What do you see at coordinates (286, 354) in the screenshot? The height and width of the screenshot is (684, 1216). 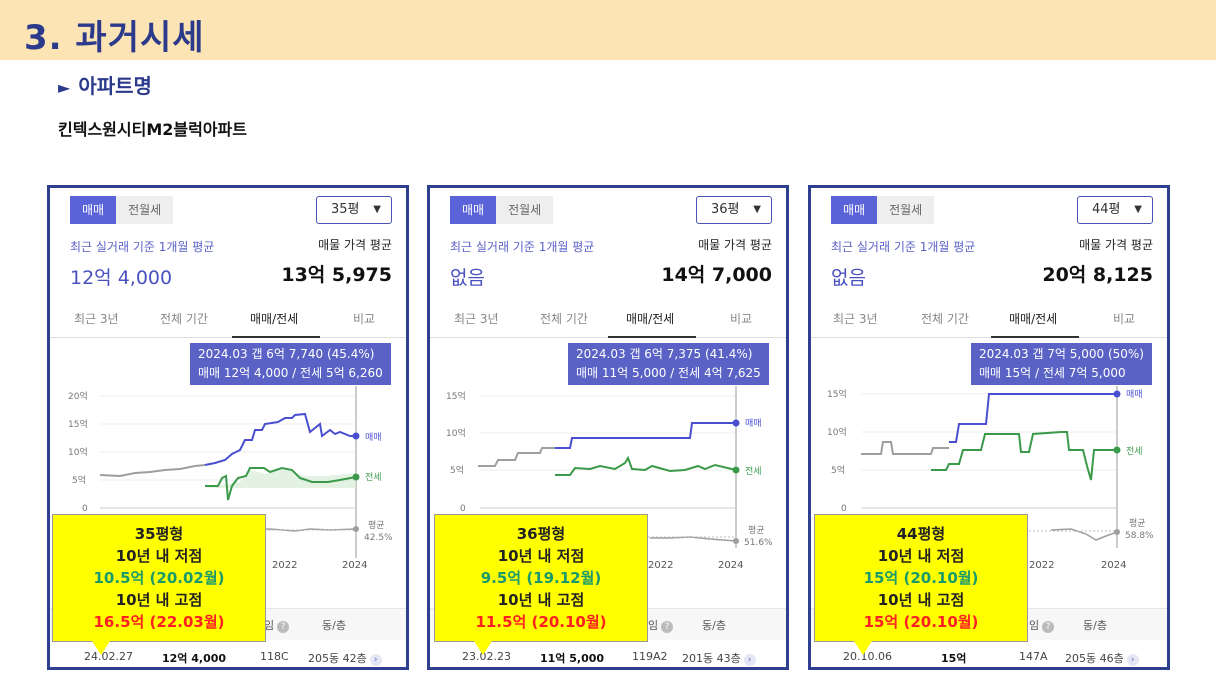 I see `tooltip-gap: 2024.03 갭 6억 7,740 (45.4%)` at bounding box center [286, 354].